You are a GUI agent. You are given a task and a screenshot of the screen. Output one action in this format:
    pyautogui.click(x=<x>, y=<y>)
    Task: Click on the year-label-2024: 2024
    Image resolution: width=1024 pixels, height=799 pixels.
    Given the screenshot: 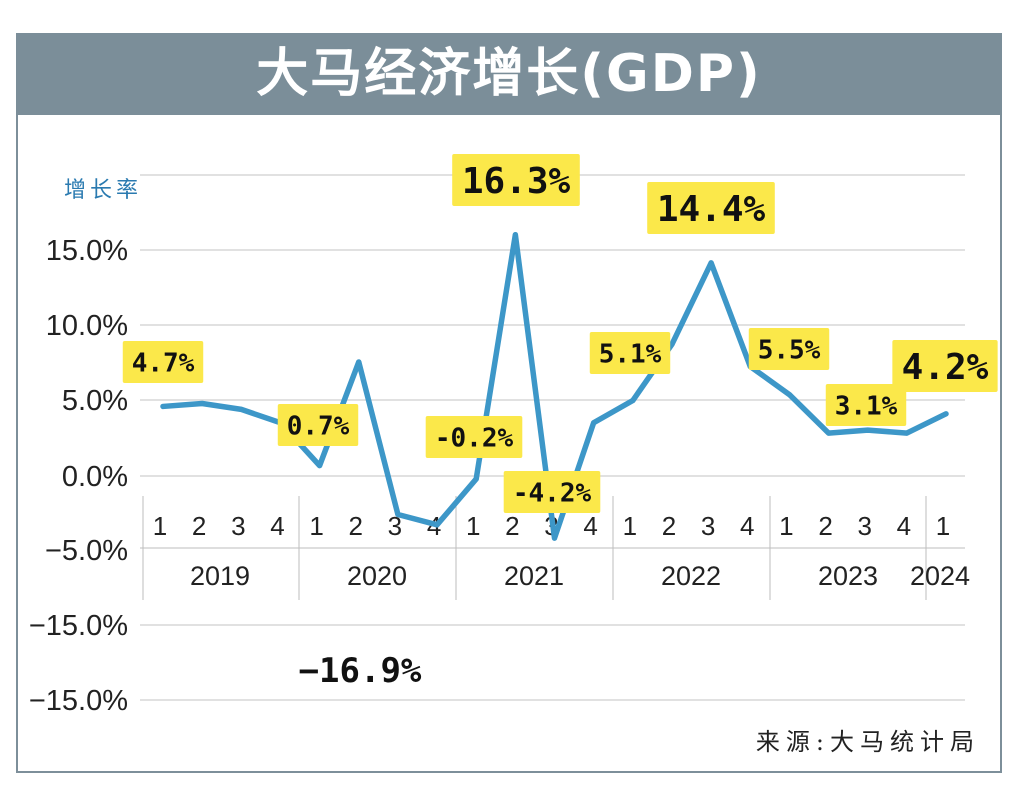 What is the action you would take?
    pyautogui.click(x=940, y=576)
    